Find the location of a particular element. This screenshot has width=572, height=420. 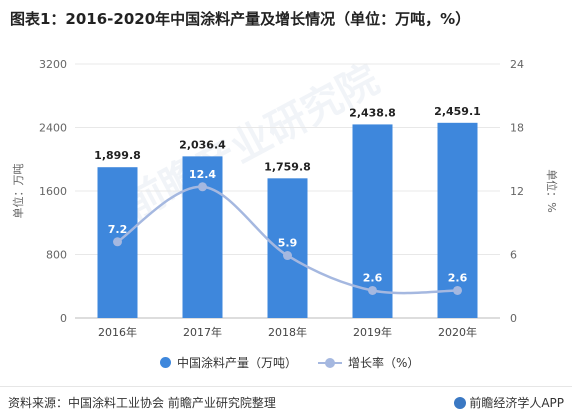

legend: 中国涂料产量（万吨） 增长率（%） is located at coordinates (286, 364).